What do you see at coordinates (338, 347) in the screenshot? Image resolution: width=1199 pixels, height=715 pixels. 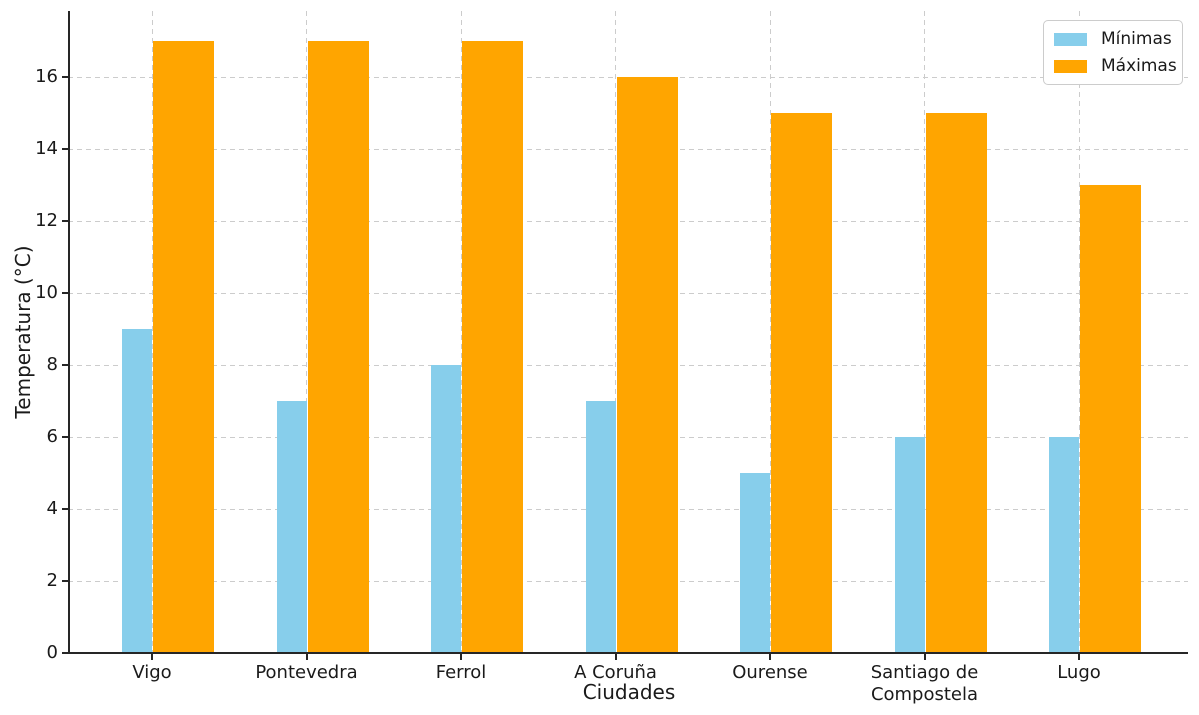 I see `bar-maximas-pontevedra` at bounding box center [338, 347].